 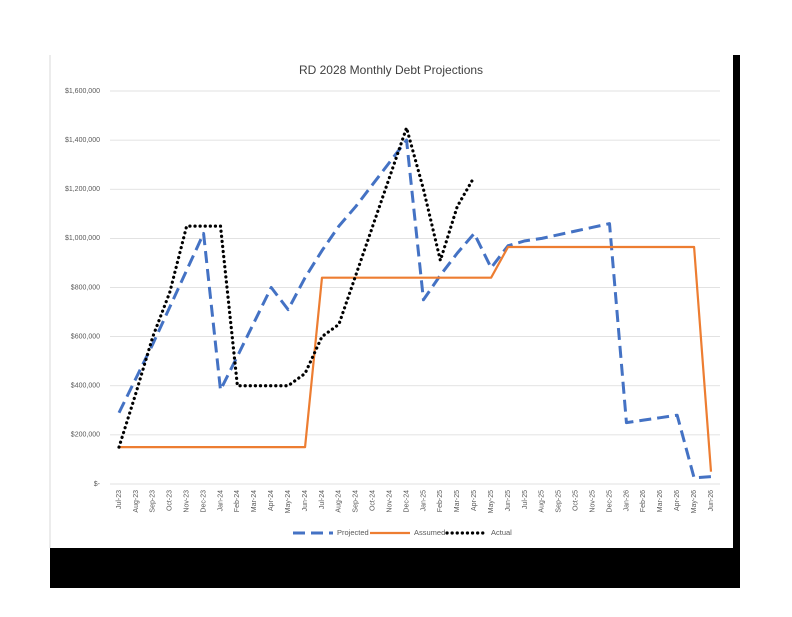 I want to click on x-tick-label: Aug-23, so click(x=136, y=501).